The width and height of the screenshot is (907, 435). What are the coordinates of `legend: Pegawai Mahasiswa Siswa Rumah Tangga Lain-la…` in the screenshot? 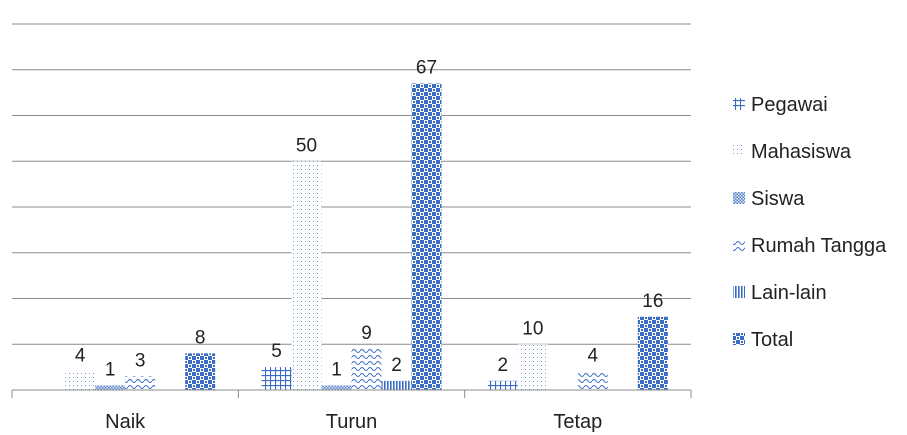 It's located at (810, 222).